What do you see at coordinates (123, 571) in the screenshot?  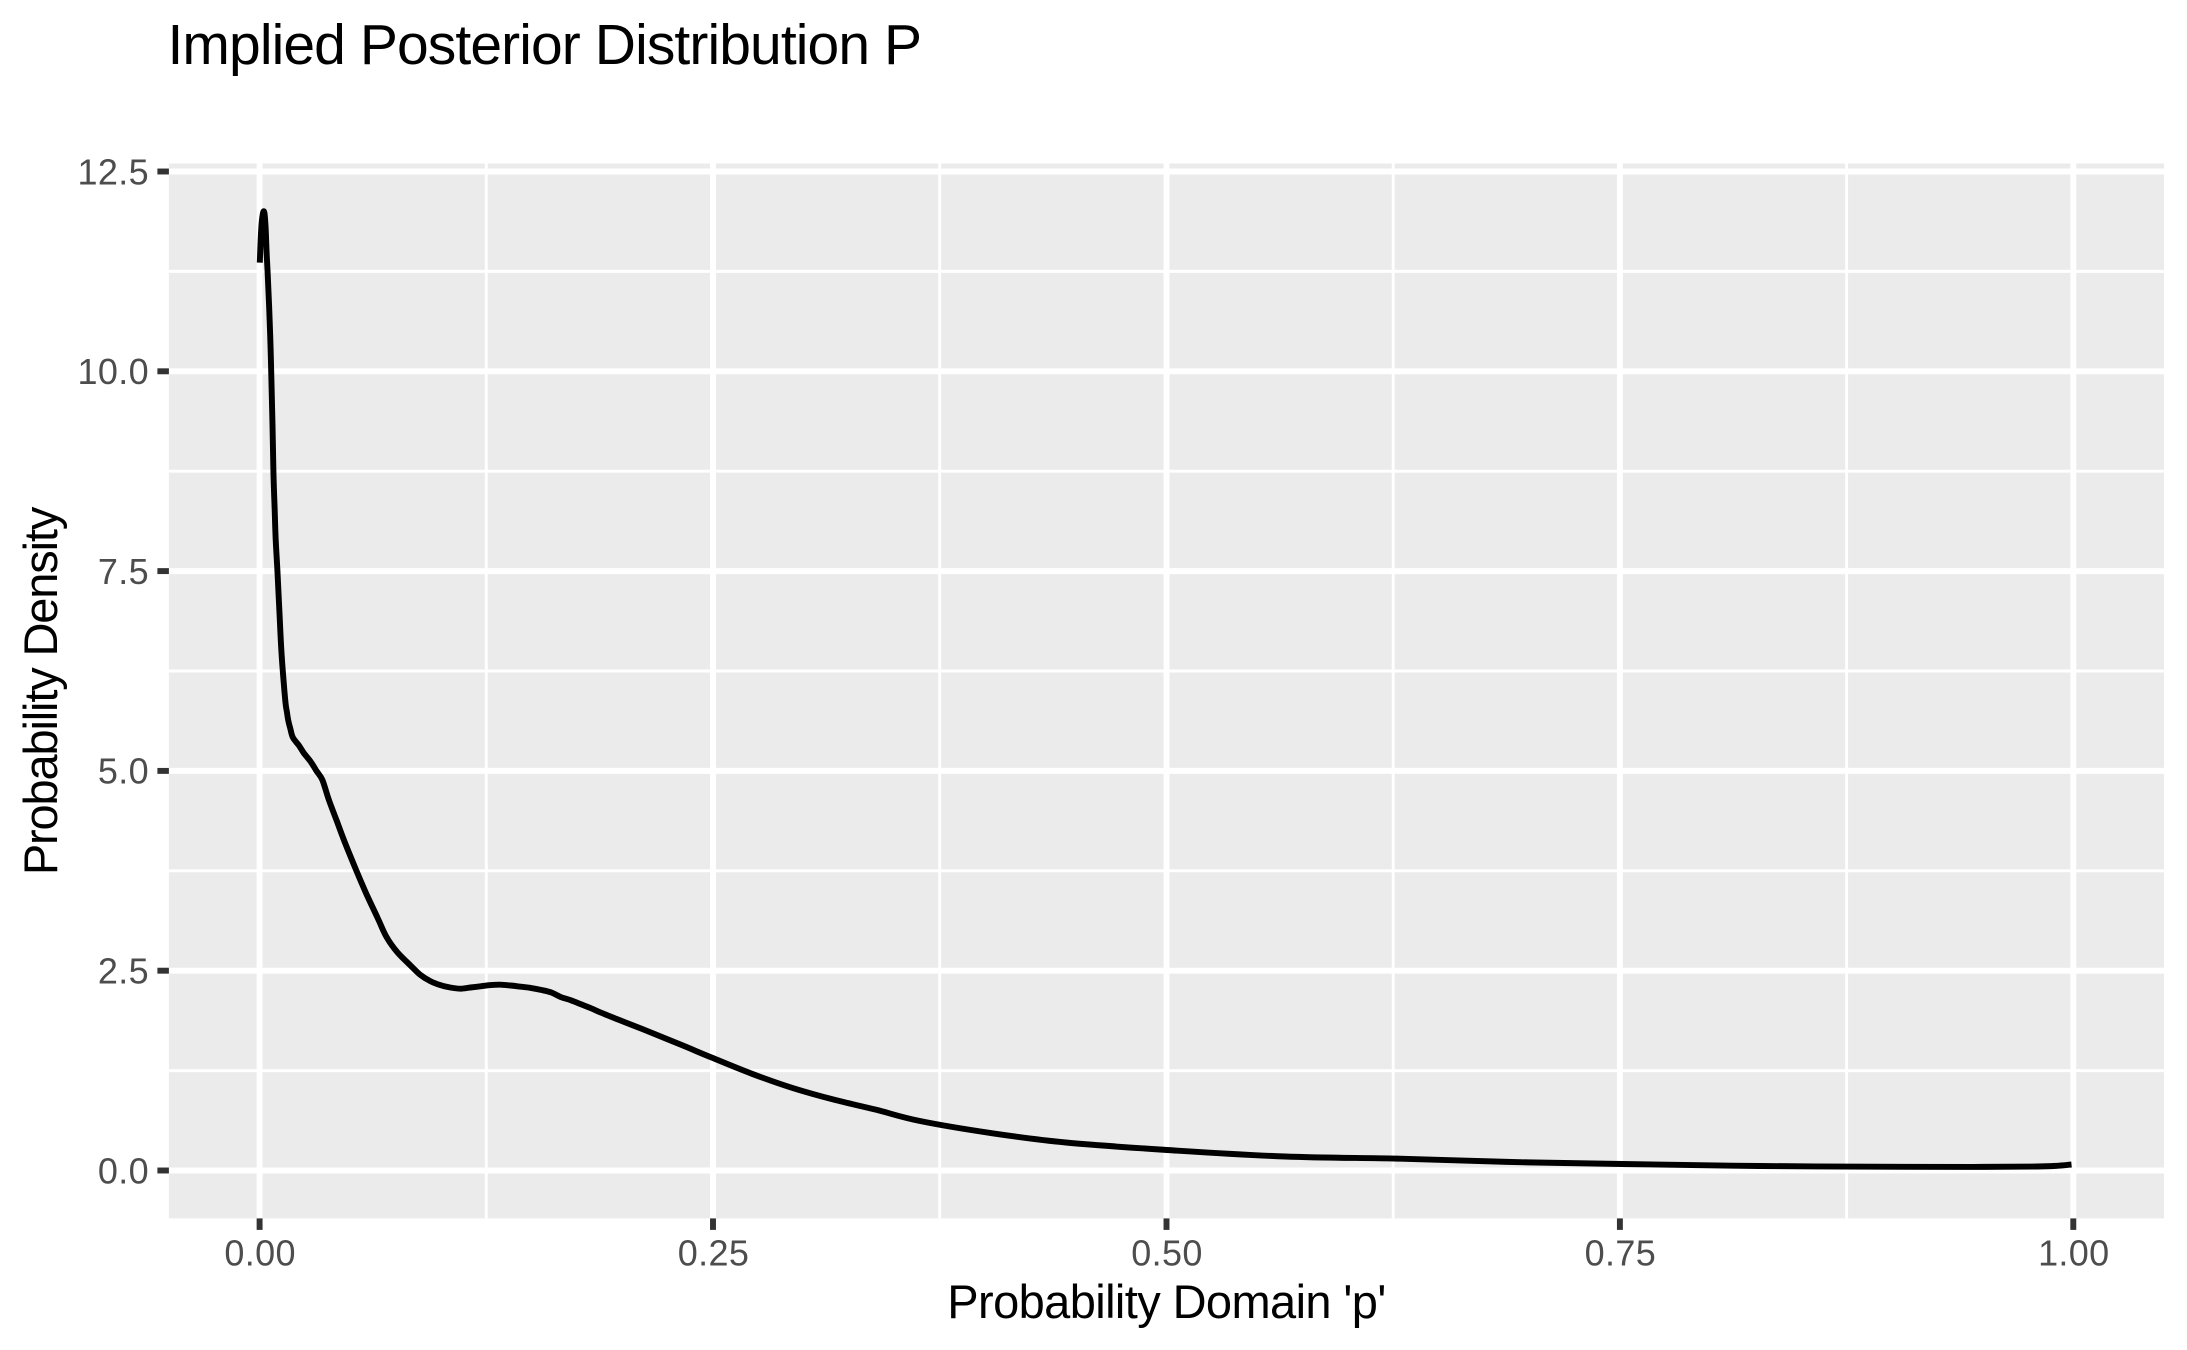 I see `svg-text: 7.5` at bounding box center [123, 571].